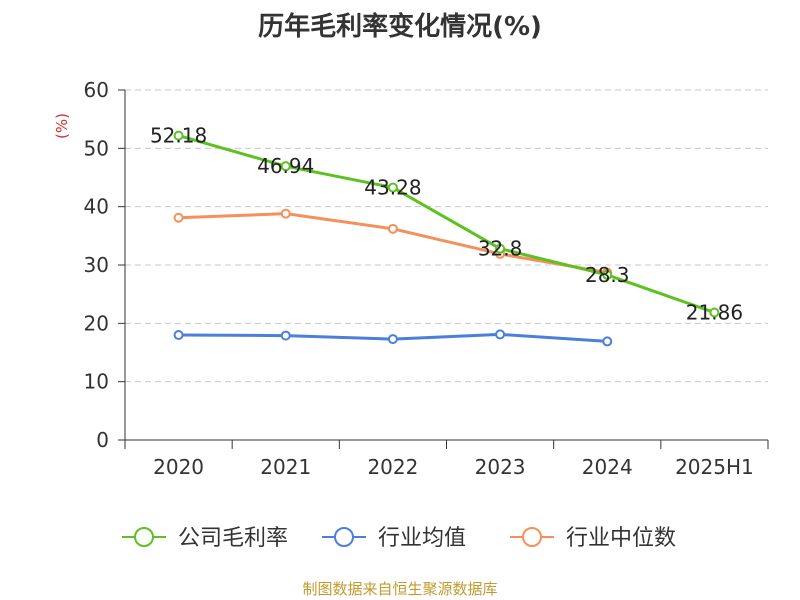  What do you see at coordinates (96, 207) in the screenshot?
I see `y-tick-label: 40` at bounding box center [96, 207].